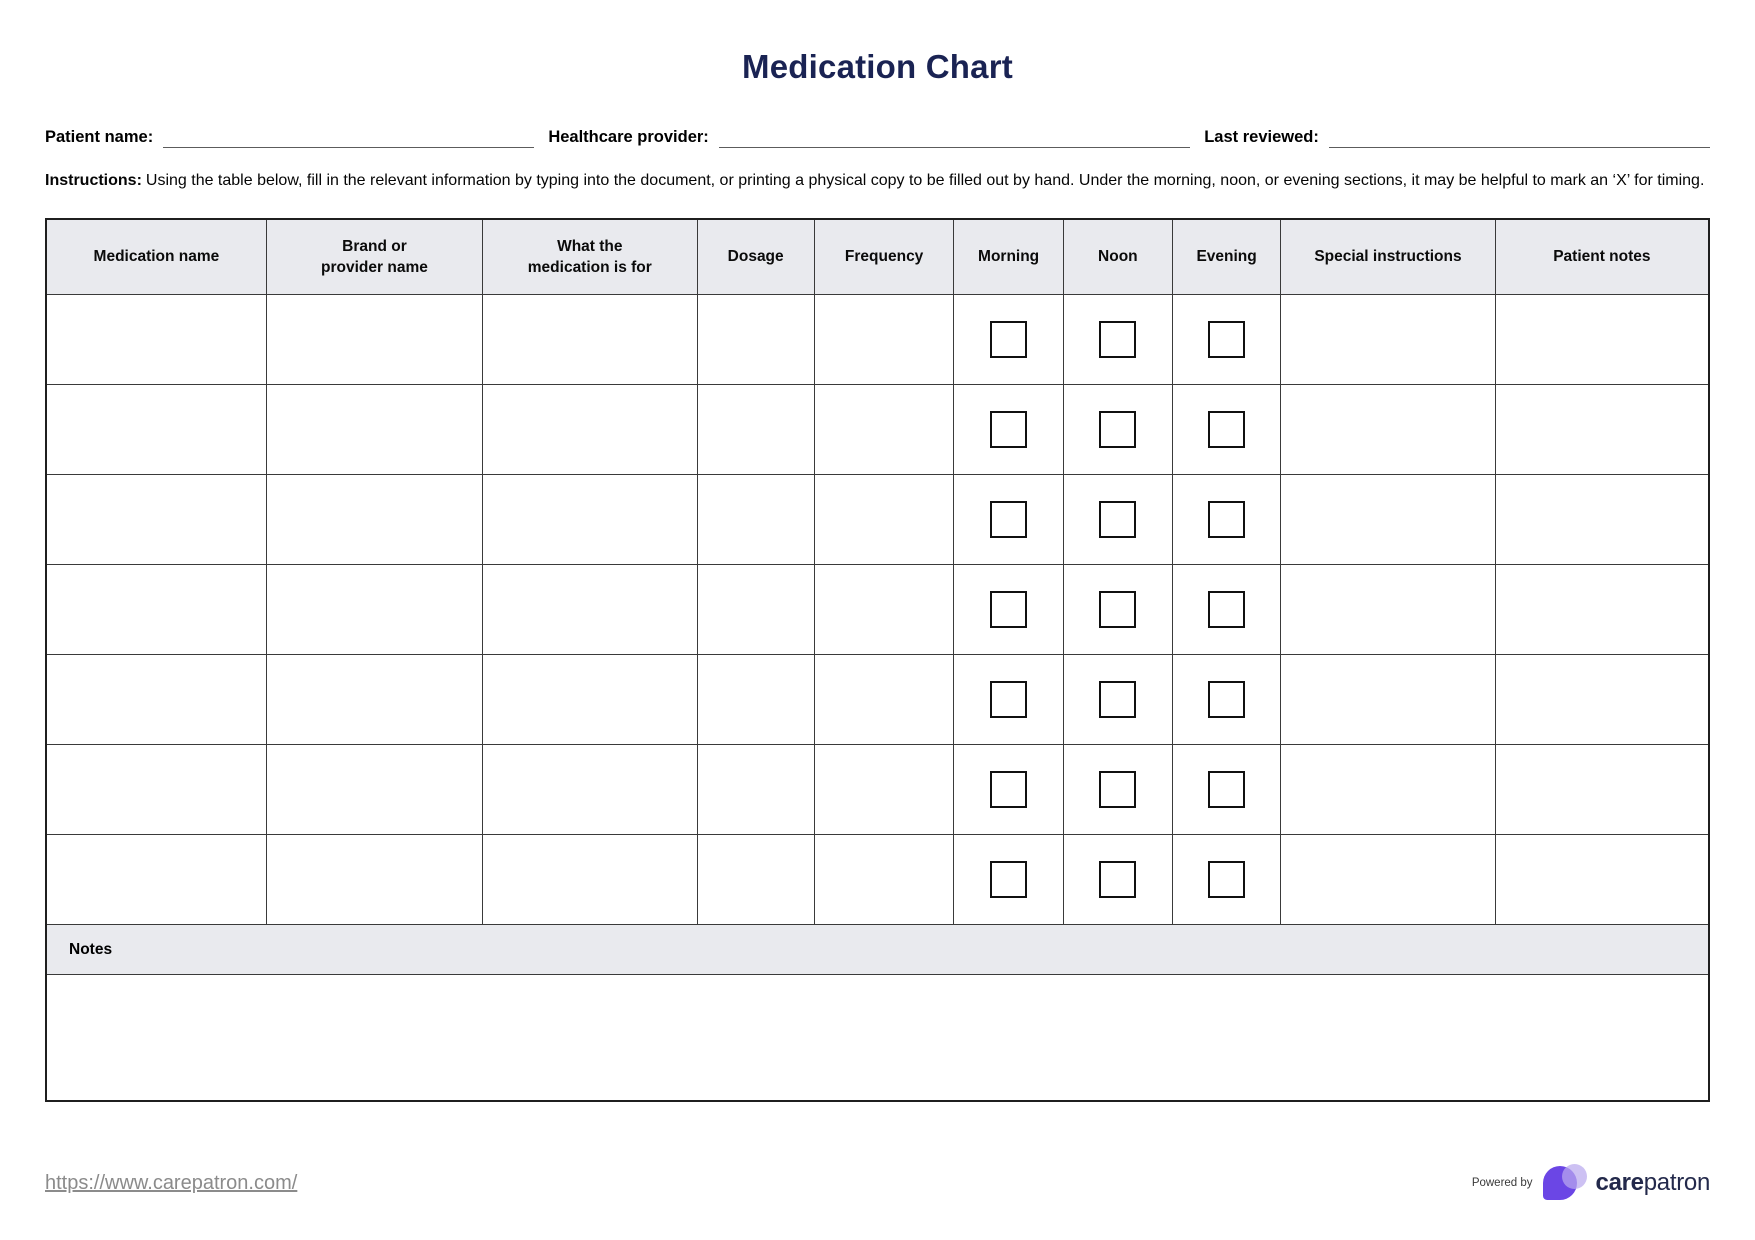  What do you see at coordinates (1677, 1182) in the screenshot?
I see `brand-patron-text: patron` at bounding box center [1677, 1182].